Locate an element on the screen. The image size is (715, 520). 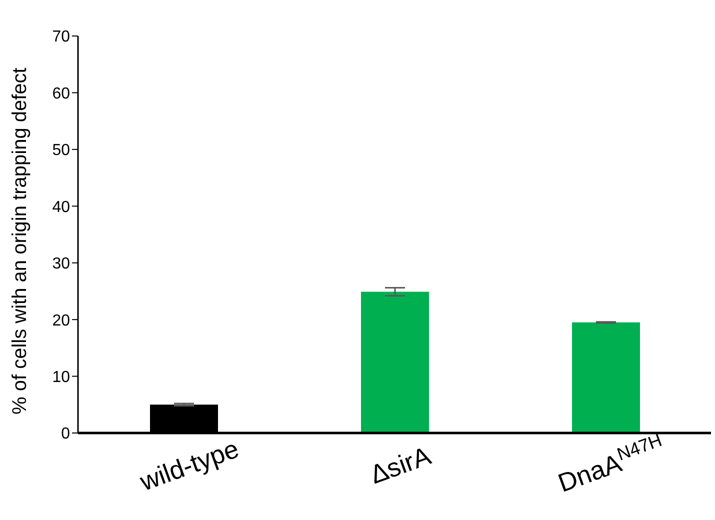
y-tick-label: 70 is located at coordinates (61, 37).